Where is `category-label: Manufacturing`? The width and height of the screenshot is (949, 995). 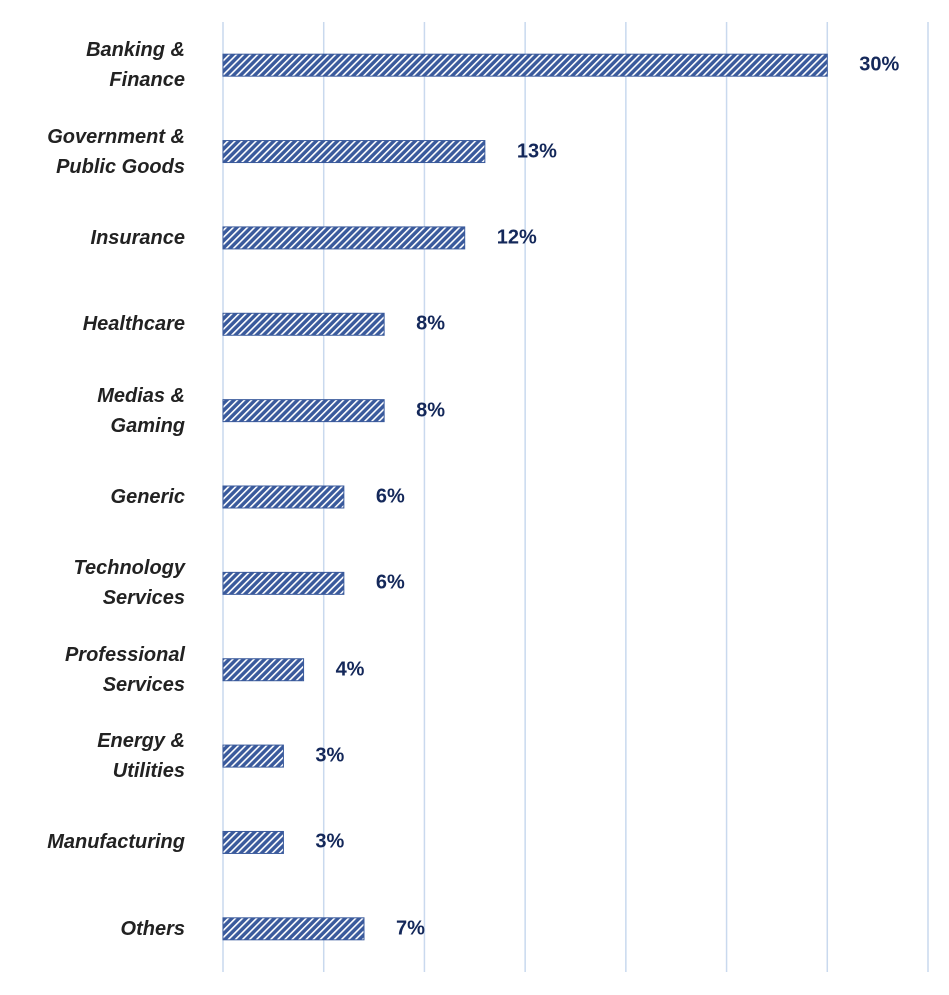
category-label: Manufacturing is located at coordinates (116, 842).